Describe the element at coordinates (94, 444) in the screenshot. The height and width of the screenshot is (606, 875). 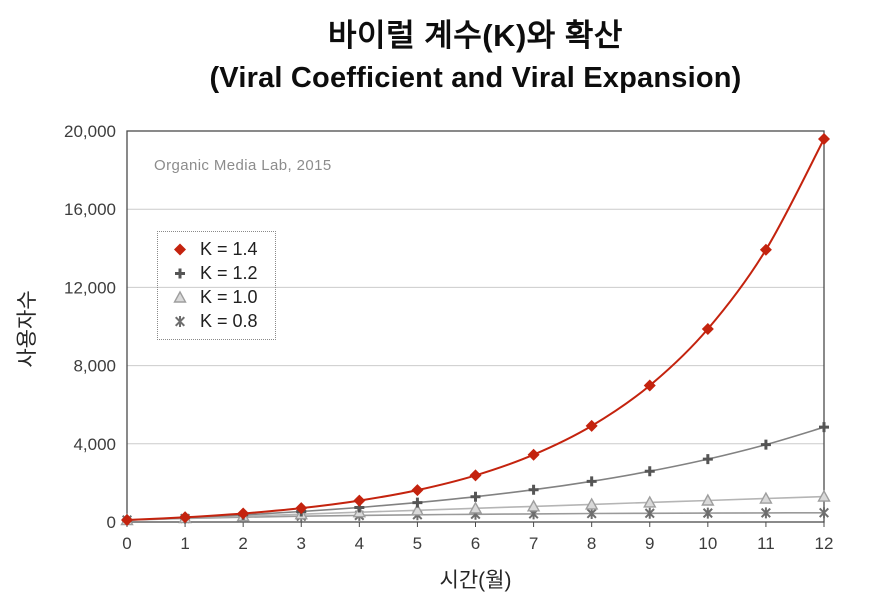
I see `y-tick-label: 4,000` at that location.